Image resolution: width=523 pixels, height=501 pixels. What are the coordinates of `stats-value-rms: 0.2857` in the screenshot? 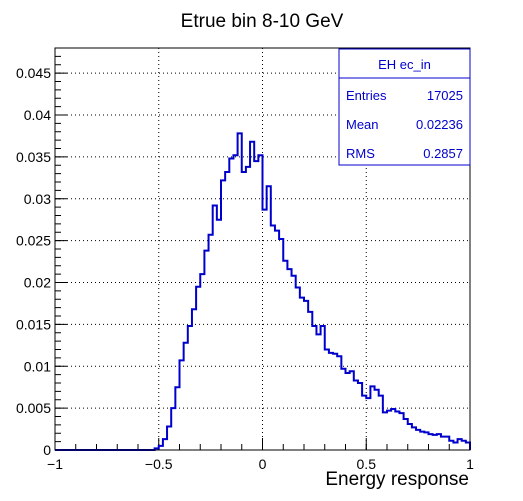 It's located at (443, 153).